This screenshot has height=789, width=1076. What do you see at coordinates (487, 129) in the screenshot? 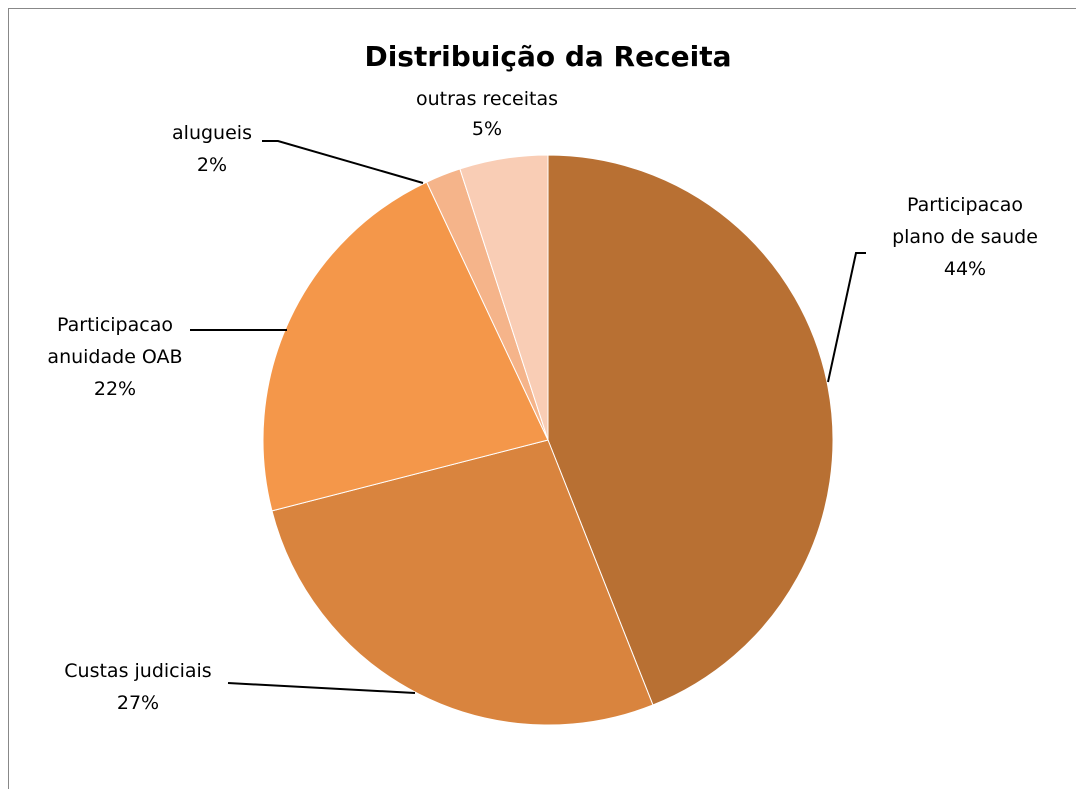
I see `label-value: 5%` at bounding box center [487, 129].